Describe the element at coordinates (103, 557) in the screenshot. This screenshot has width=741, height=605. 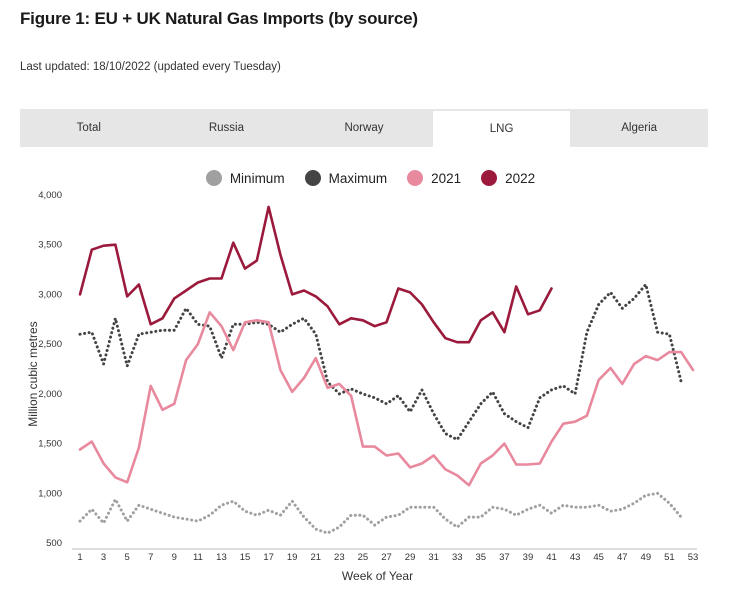
I see `x-tick-label: 3` at that location.